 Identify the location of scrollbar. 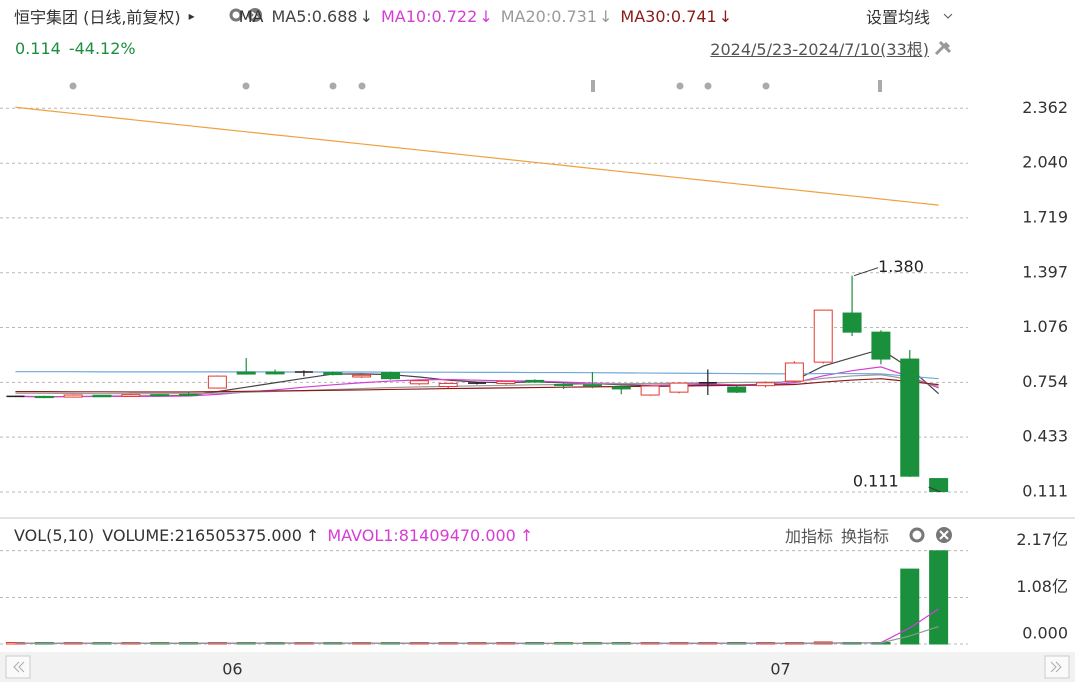
(537, 667).